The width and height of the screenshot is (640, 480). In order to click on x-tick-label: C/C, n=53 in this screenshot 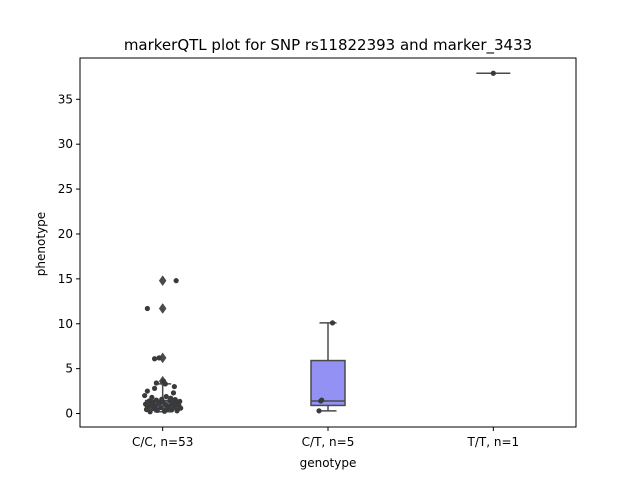, I will do `click(162, 442)`.